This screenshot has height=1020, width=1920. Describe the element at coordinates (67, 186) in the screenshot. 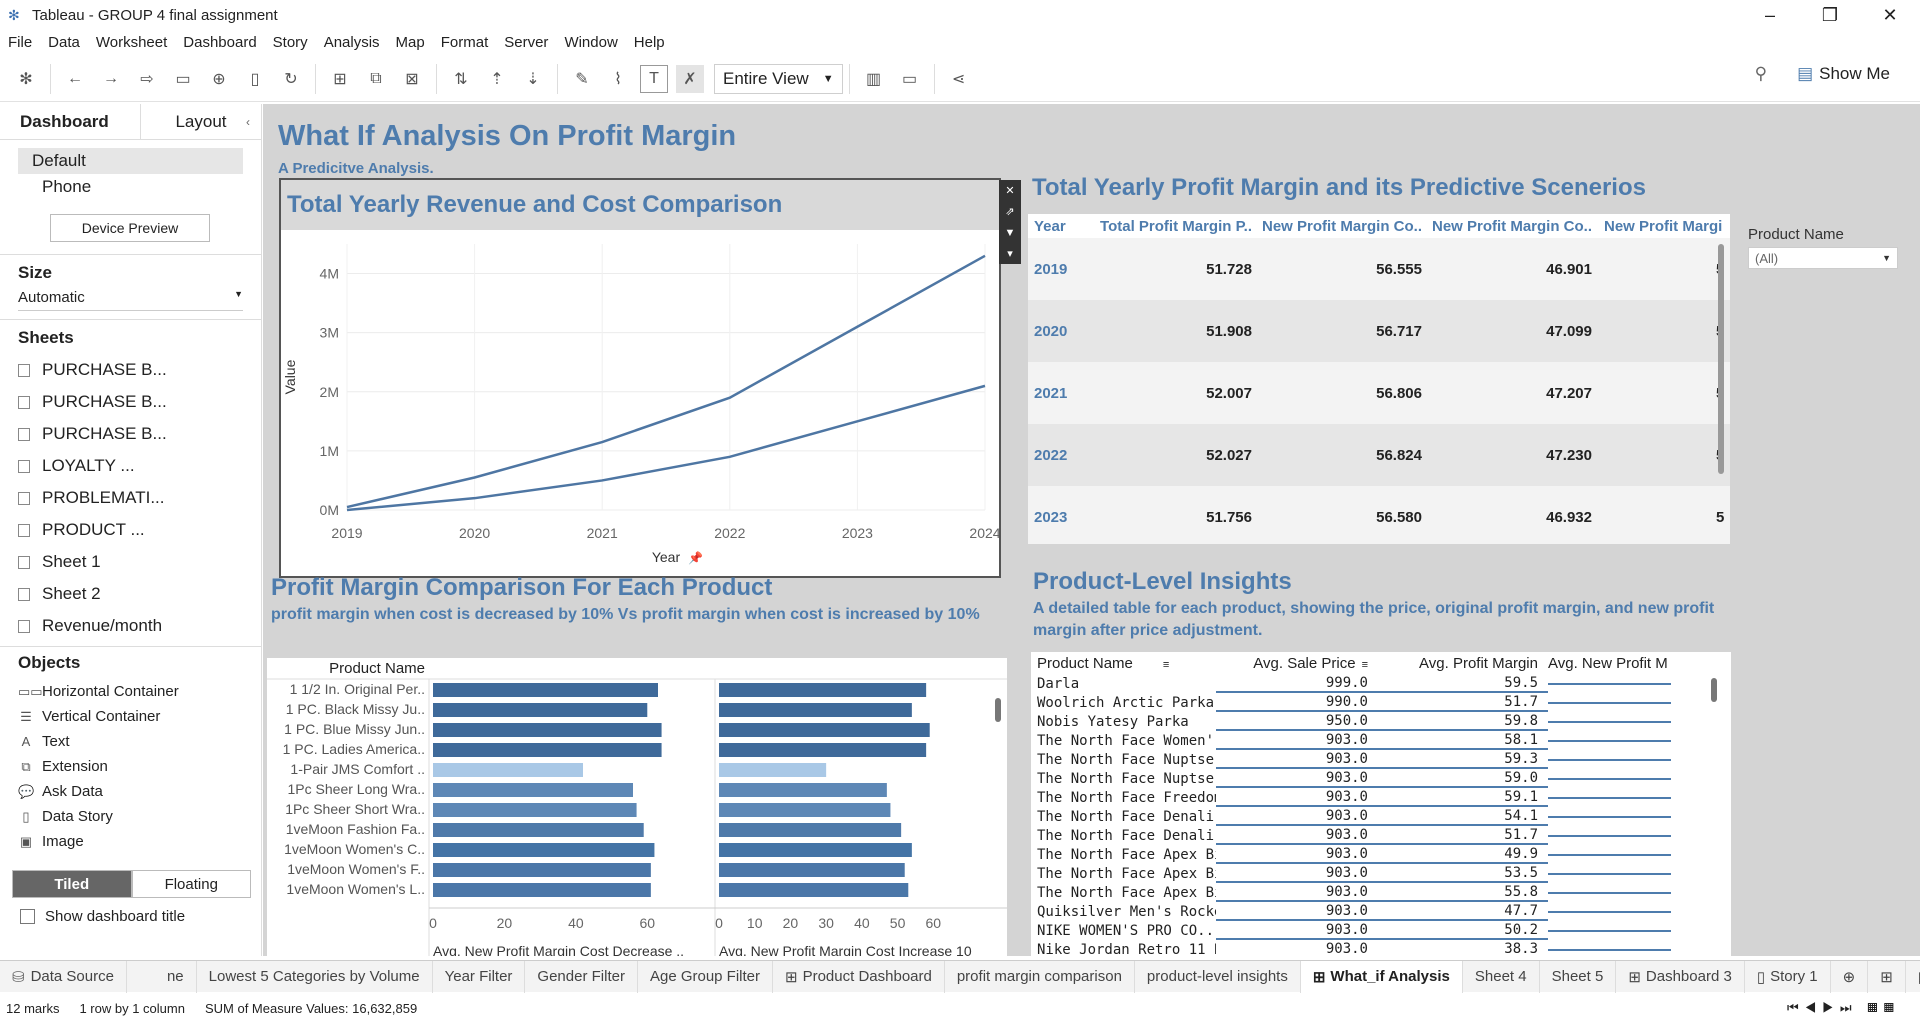

I see `device-phone: Phone` at that location.